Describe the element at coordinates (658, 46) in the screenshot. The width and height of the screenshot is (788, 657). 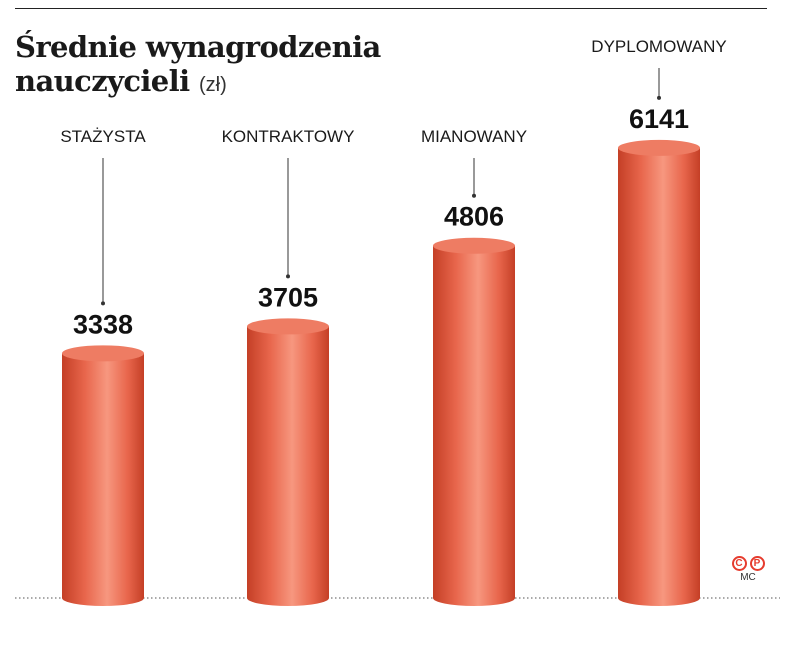
I see `category-label-4: DYPLOMOWANY` at that location.